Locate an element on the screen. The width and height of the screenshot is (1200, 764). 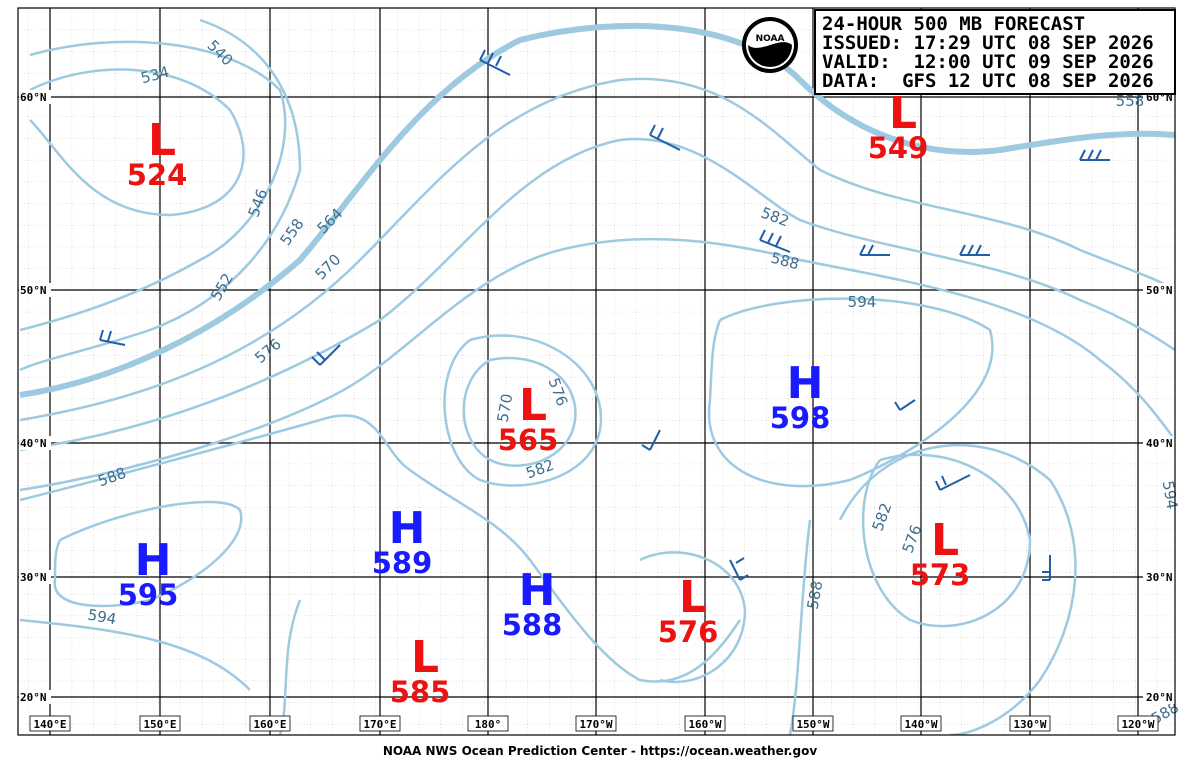
header-line: VALID: 12:00 UTC 09 SEP 2026 is located at coordinates (988, 62).